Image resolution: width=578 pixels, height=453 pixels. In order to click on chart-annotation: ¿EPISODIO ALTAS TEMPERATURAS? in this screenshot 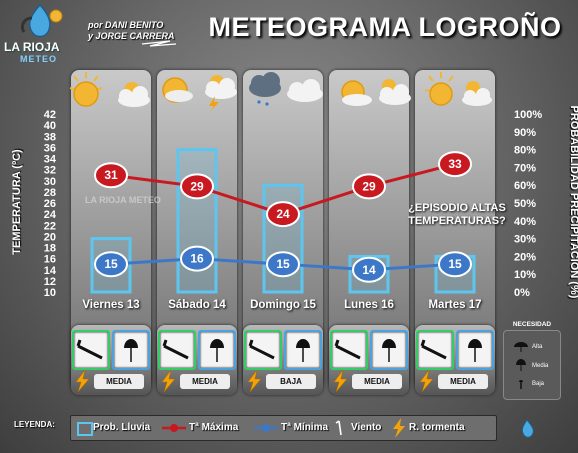, I will do `click(457, 214)`.